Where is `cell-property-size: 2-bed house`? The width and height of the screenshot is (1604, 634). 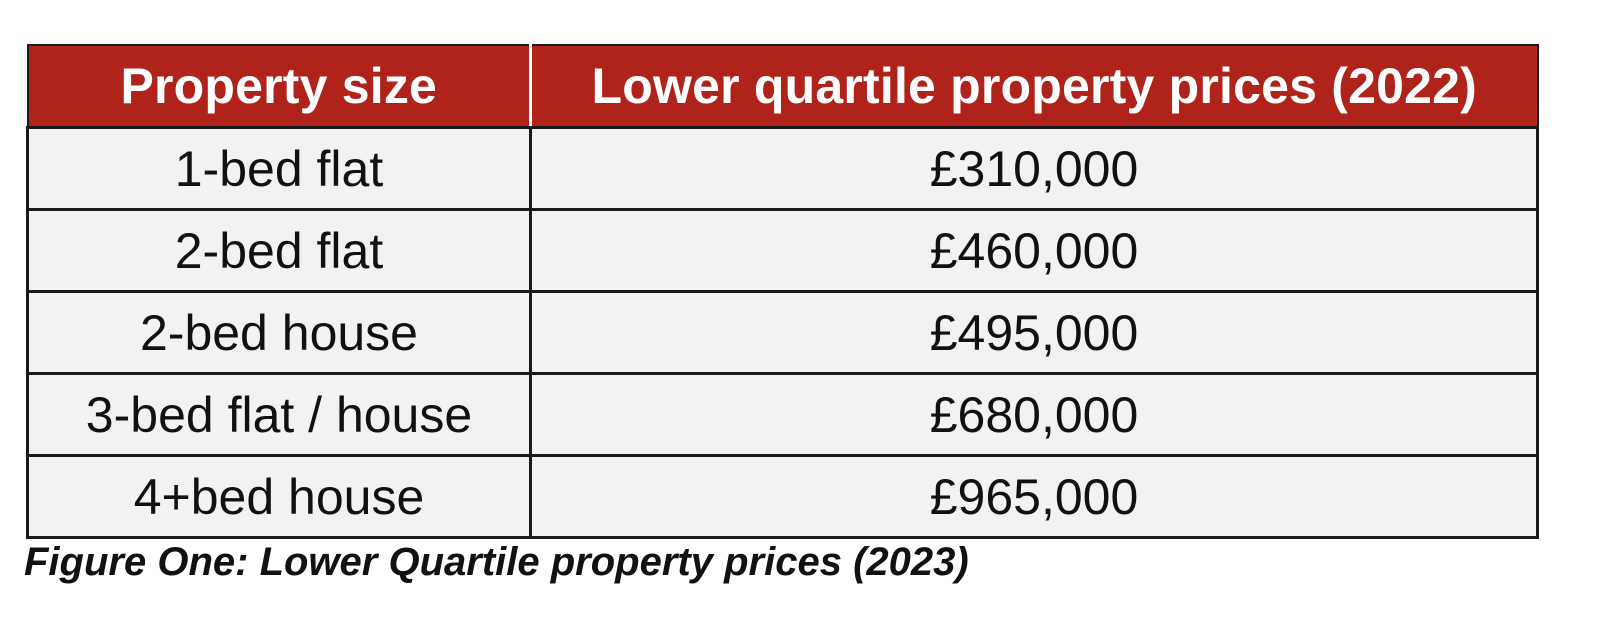
cell-property-size: 2-bed house is located at coordinates (279, 332).